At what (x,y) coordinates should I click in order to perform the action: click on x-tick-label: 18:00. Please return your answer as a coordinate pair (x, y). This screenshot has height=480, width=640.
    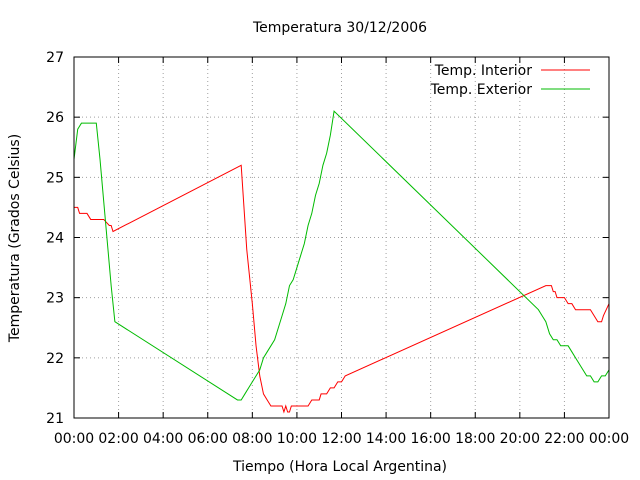
    Looking at the image, I should click on (475, 439).